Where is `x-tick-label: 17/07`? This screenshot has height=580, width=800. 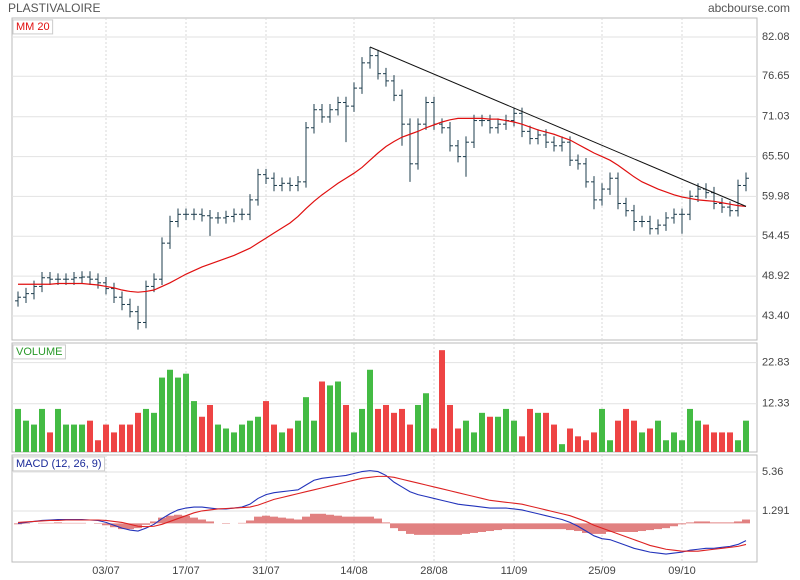 x-tick-label: 17/07 is located at coordinates (186, 571).